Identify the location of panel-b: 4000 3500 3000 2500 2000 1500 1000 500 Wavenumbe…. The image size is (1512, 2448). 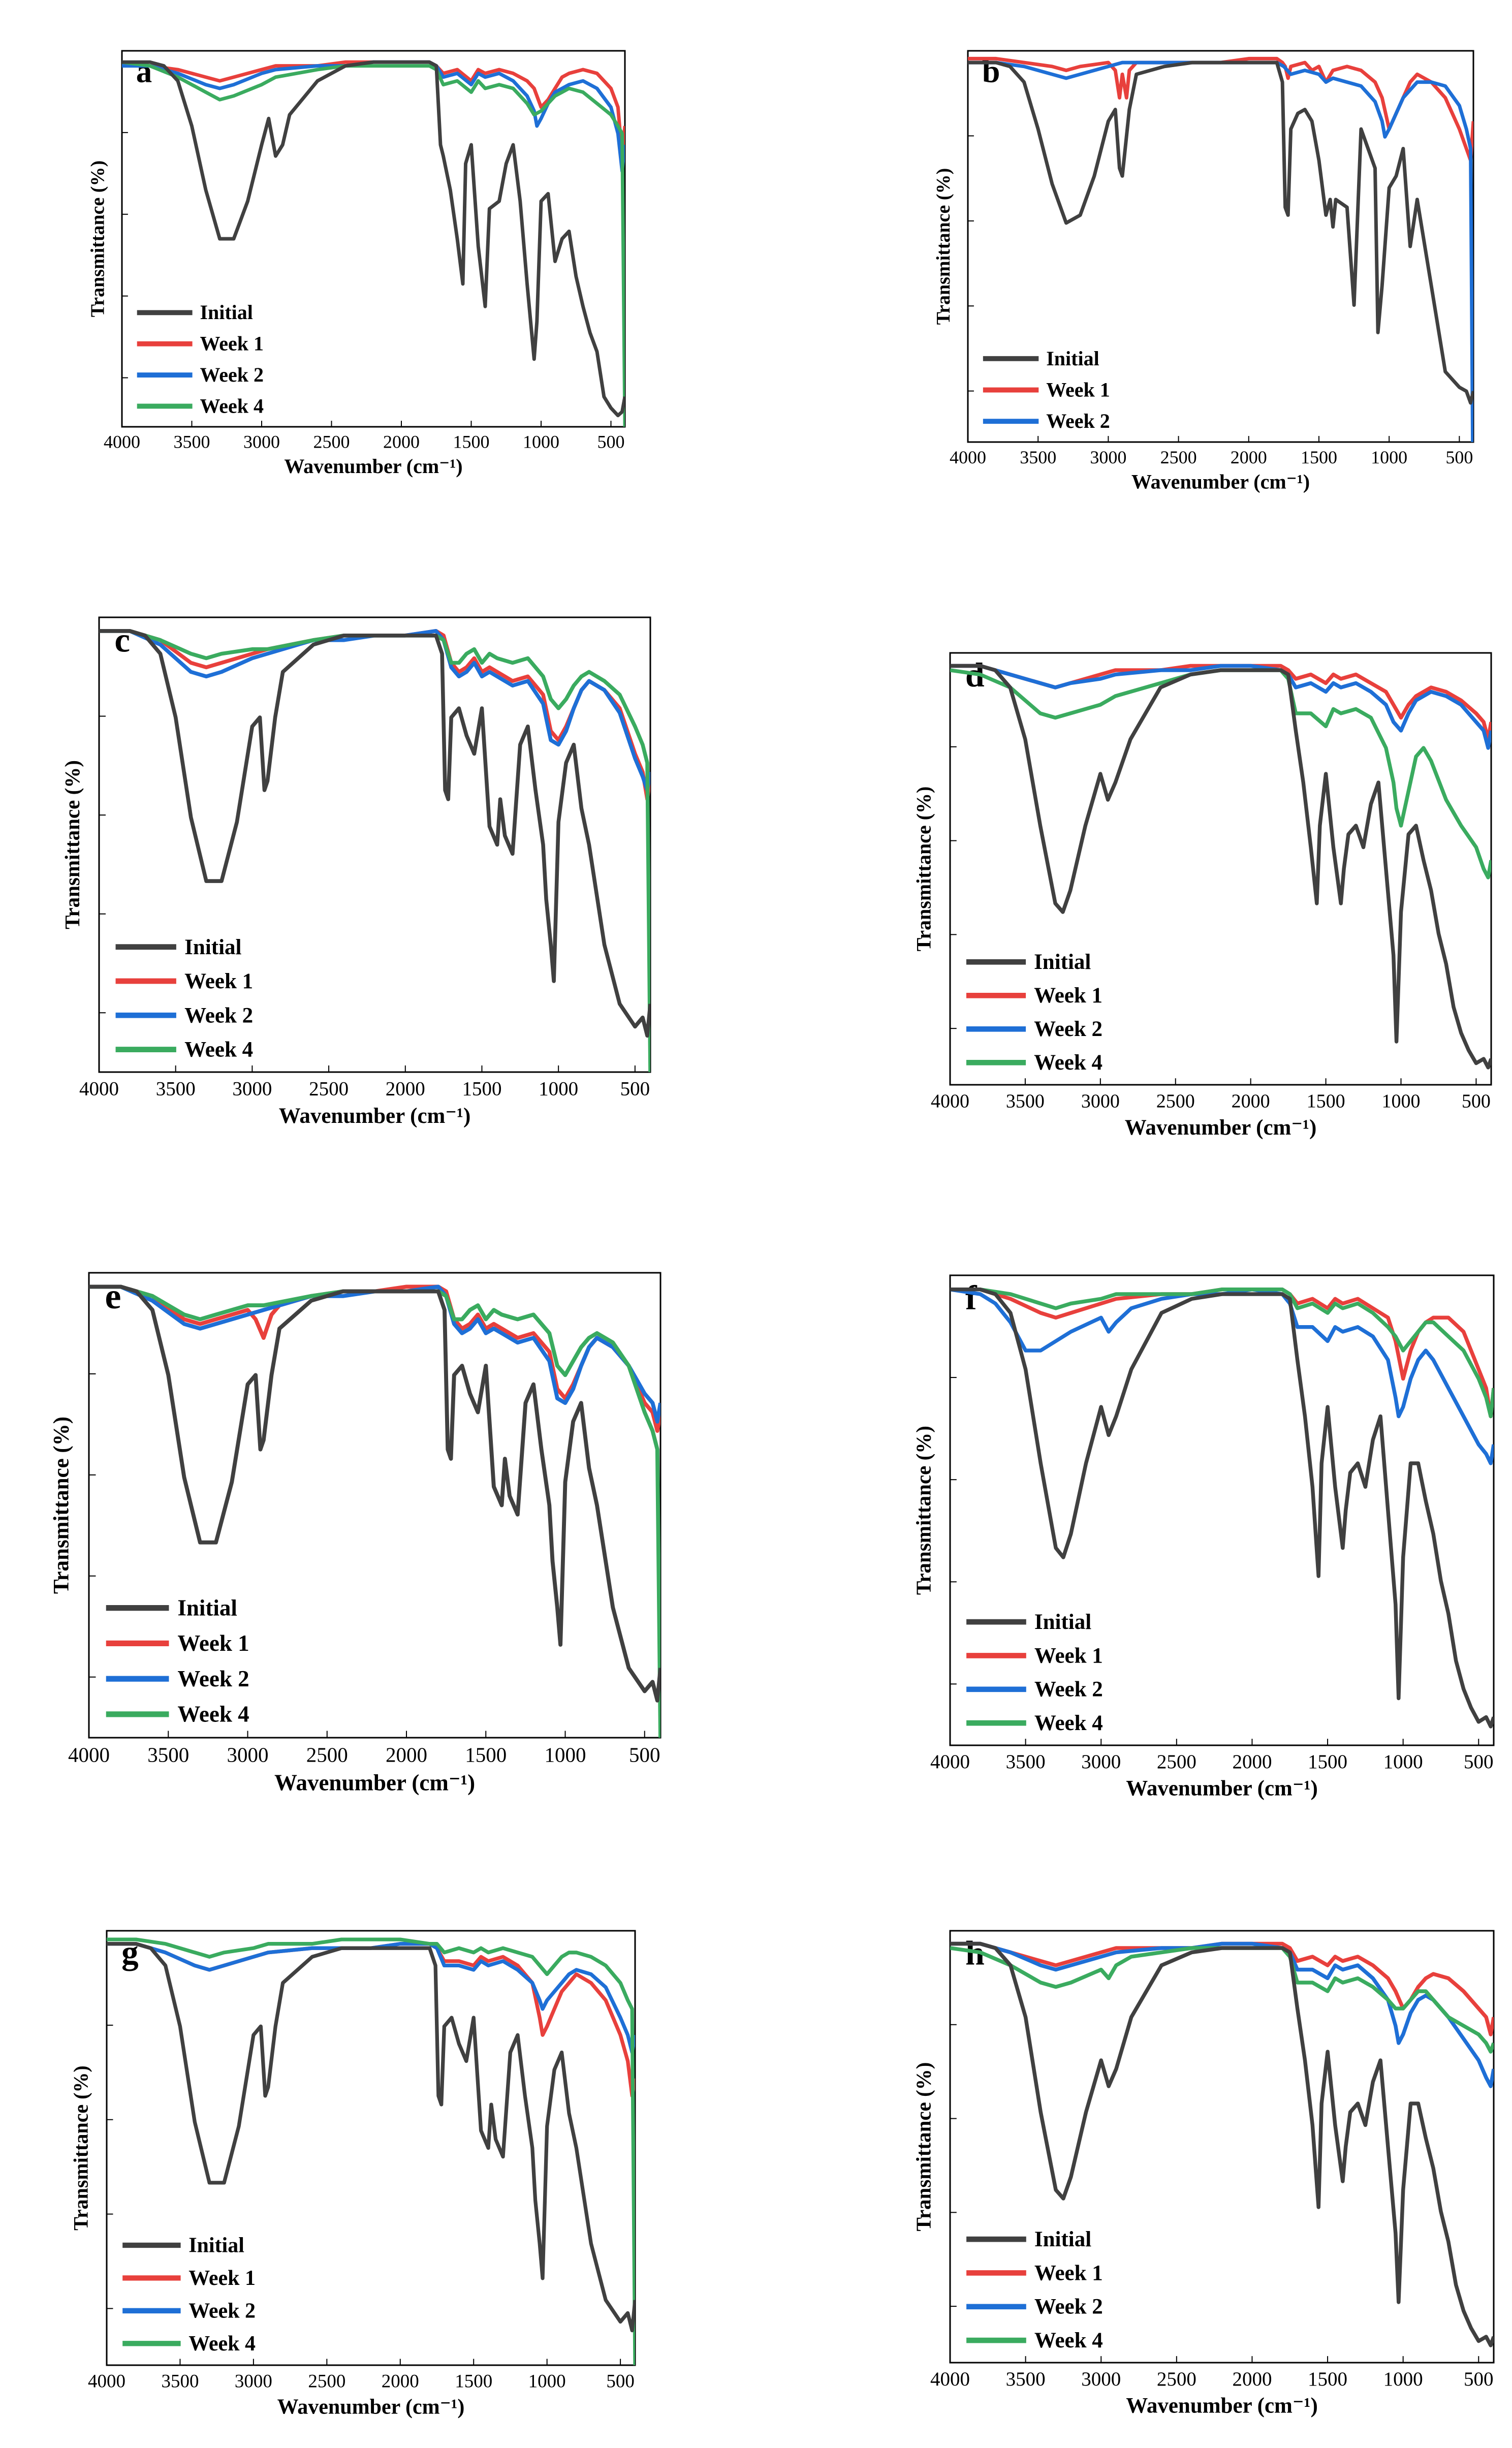
(1203, 271).